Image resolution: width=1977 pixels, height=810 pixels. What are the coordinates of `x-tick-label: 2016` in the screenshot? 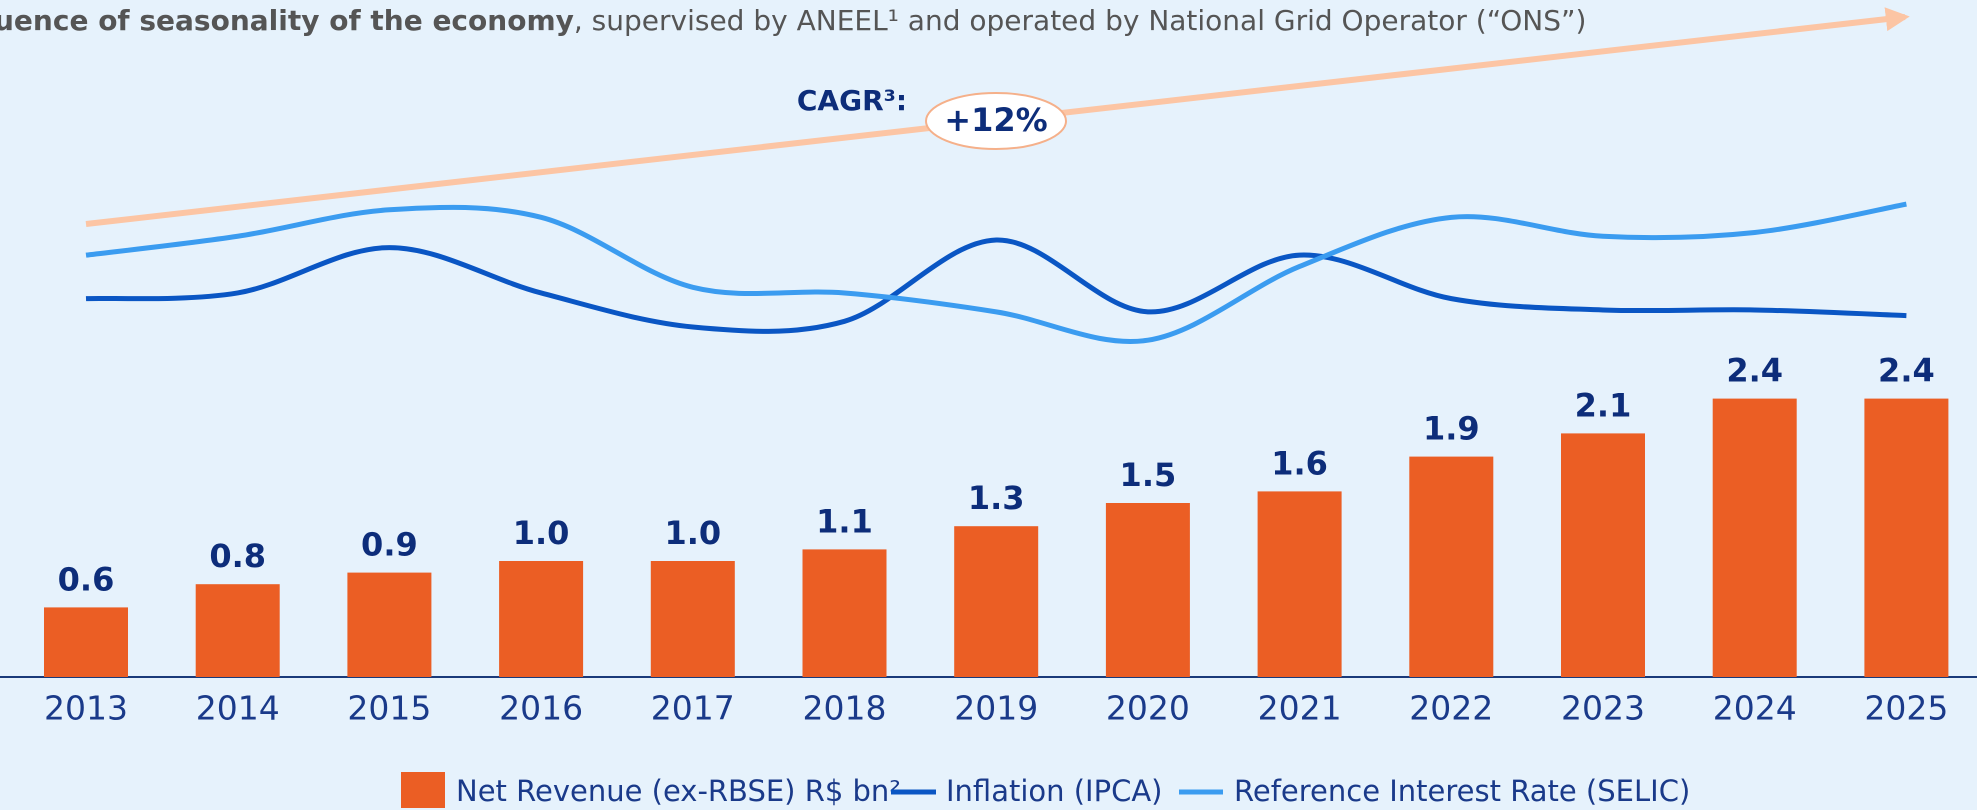 It's located at (541, 708).